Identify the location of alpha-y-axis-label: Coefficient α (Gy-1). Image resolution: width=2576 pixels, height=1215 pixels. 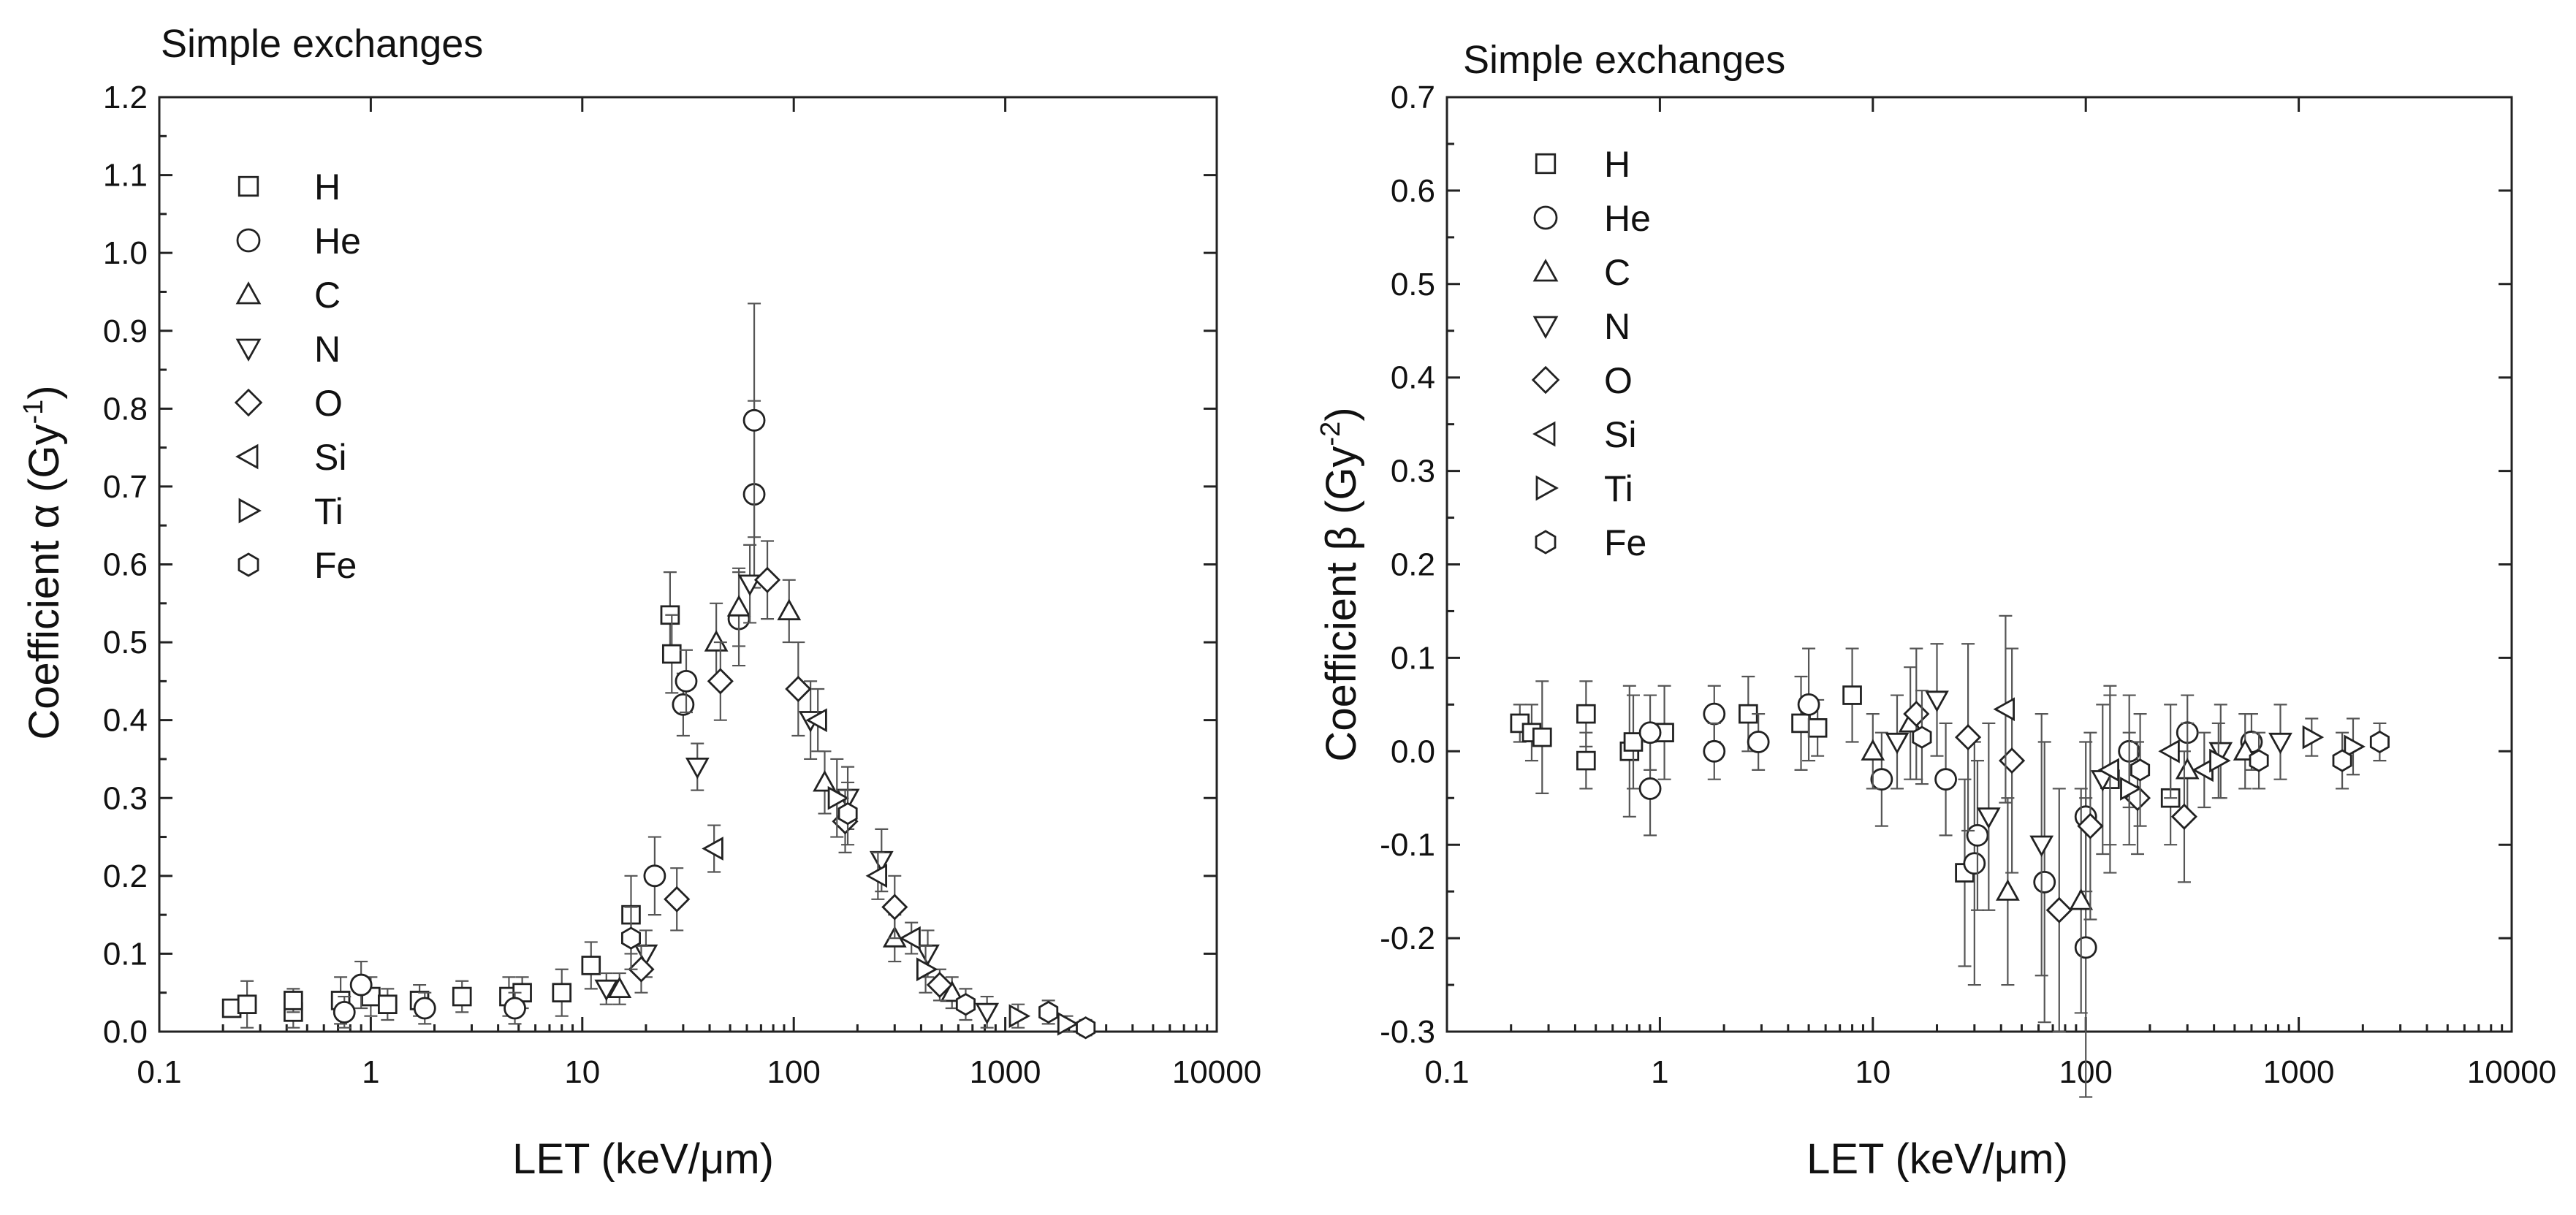
(43, 562).